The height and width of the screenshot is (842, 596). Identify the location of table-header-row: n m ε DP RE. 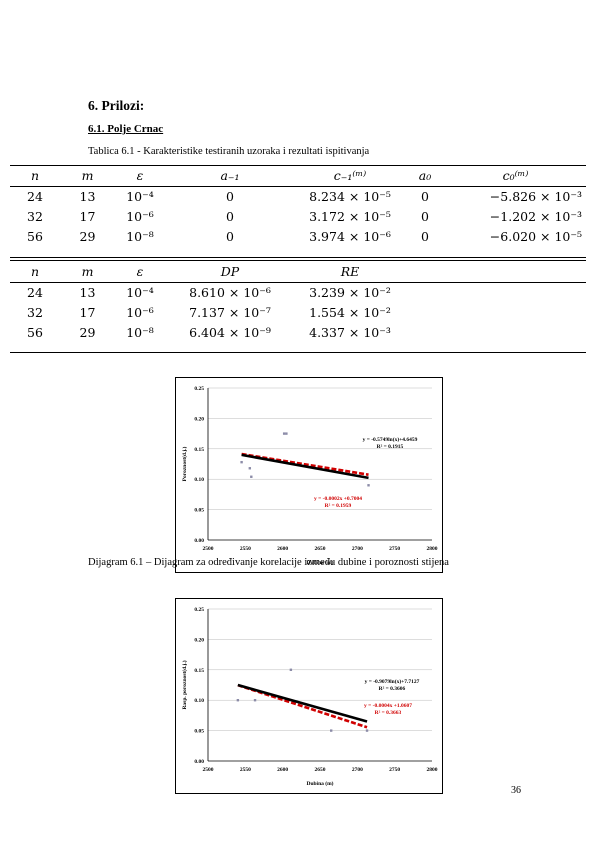
(298, 272).